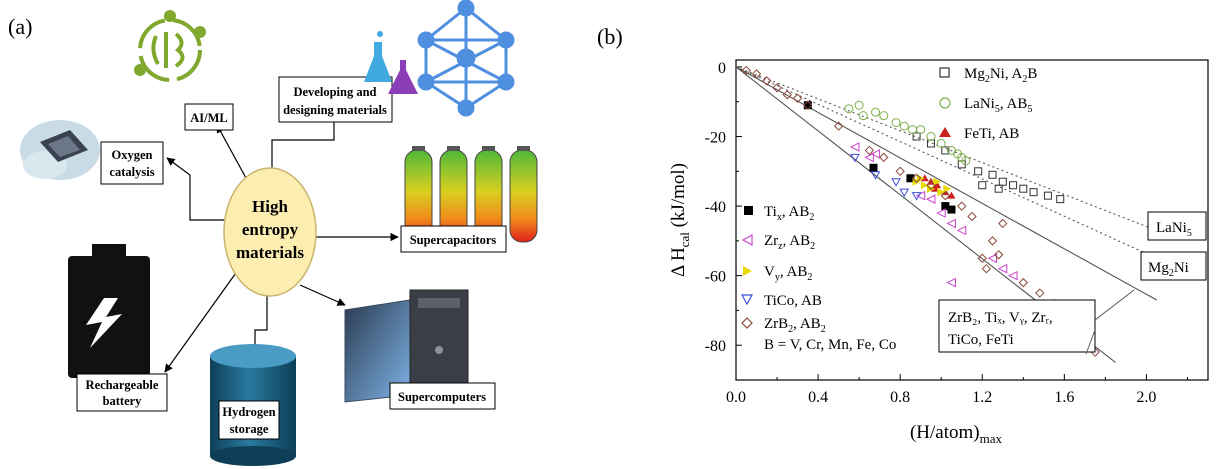 The image size is (1216, 469). Describe the element at coordinates (209, 118) in the screenshot. I see `ai-ml-label: AI/ML` at that location.